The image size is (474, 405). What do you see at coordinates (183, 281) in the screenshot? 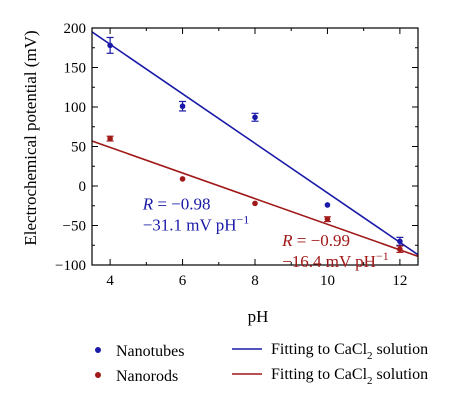
I see `x-tick-label-6: 6` at bounding box center [183, 281].